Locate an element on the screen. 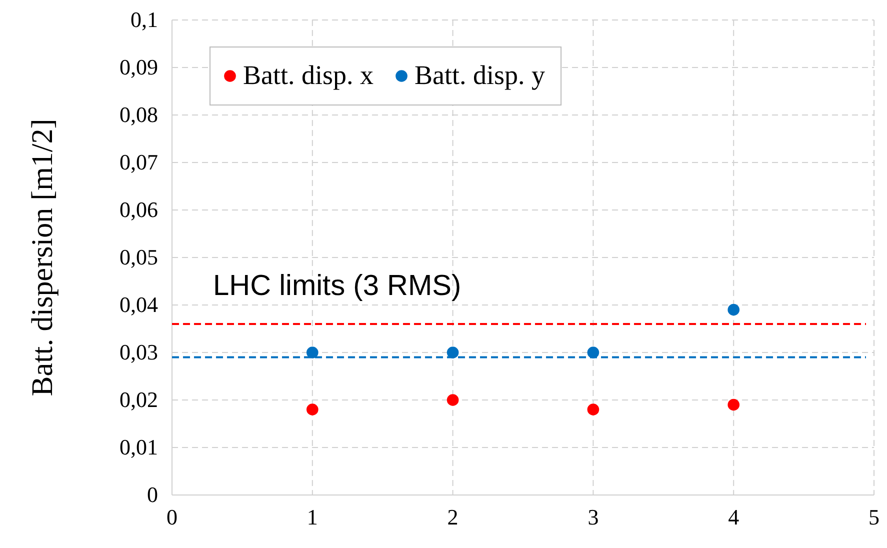 The width and height of the screenshot is (887, 548). x-tick-label: 1 is located at coordinates (312, 517).